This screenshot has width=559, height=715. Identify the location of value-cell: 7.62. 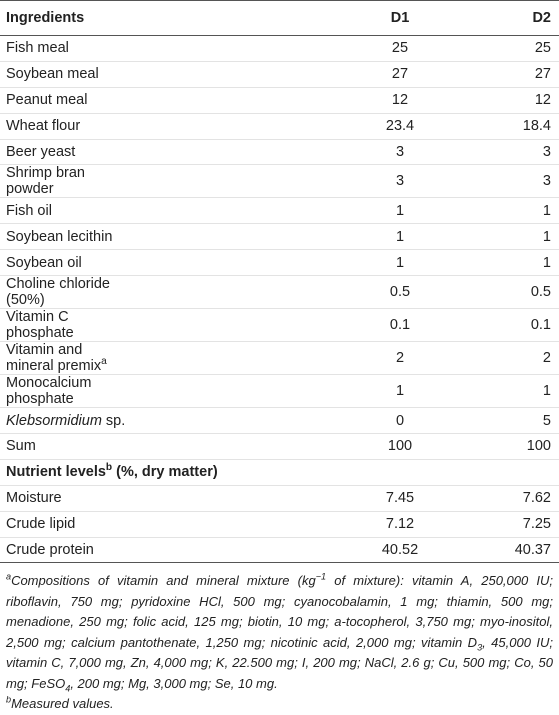
(511, 498).